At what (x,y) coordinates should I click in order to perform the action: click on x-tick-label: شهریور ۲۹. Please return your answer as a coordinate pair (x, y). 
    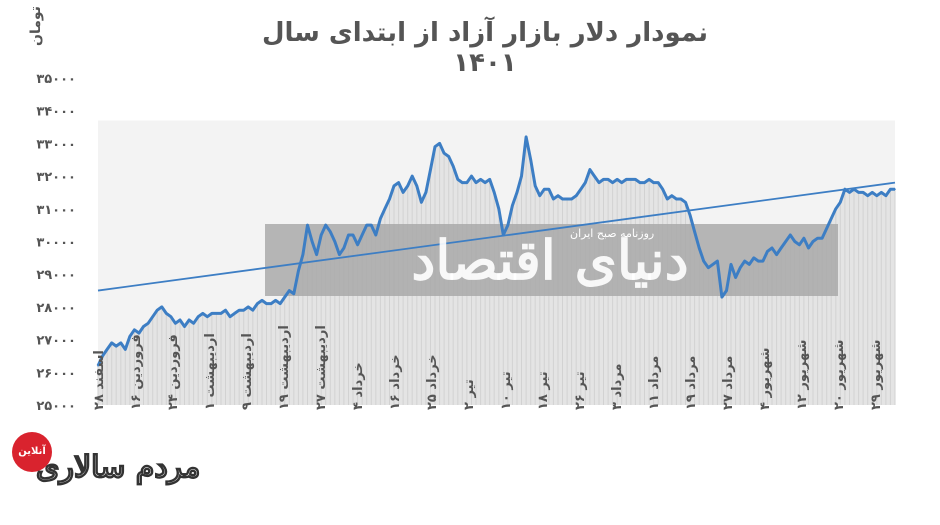
    Looking at the image, I should click on (876, 375).